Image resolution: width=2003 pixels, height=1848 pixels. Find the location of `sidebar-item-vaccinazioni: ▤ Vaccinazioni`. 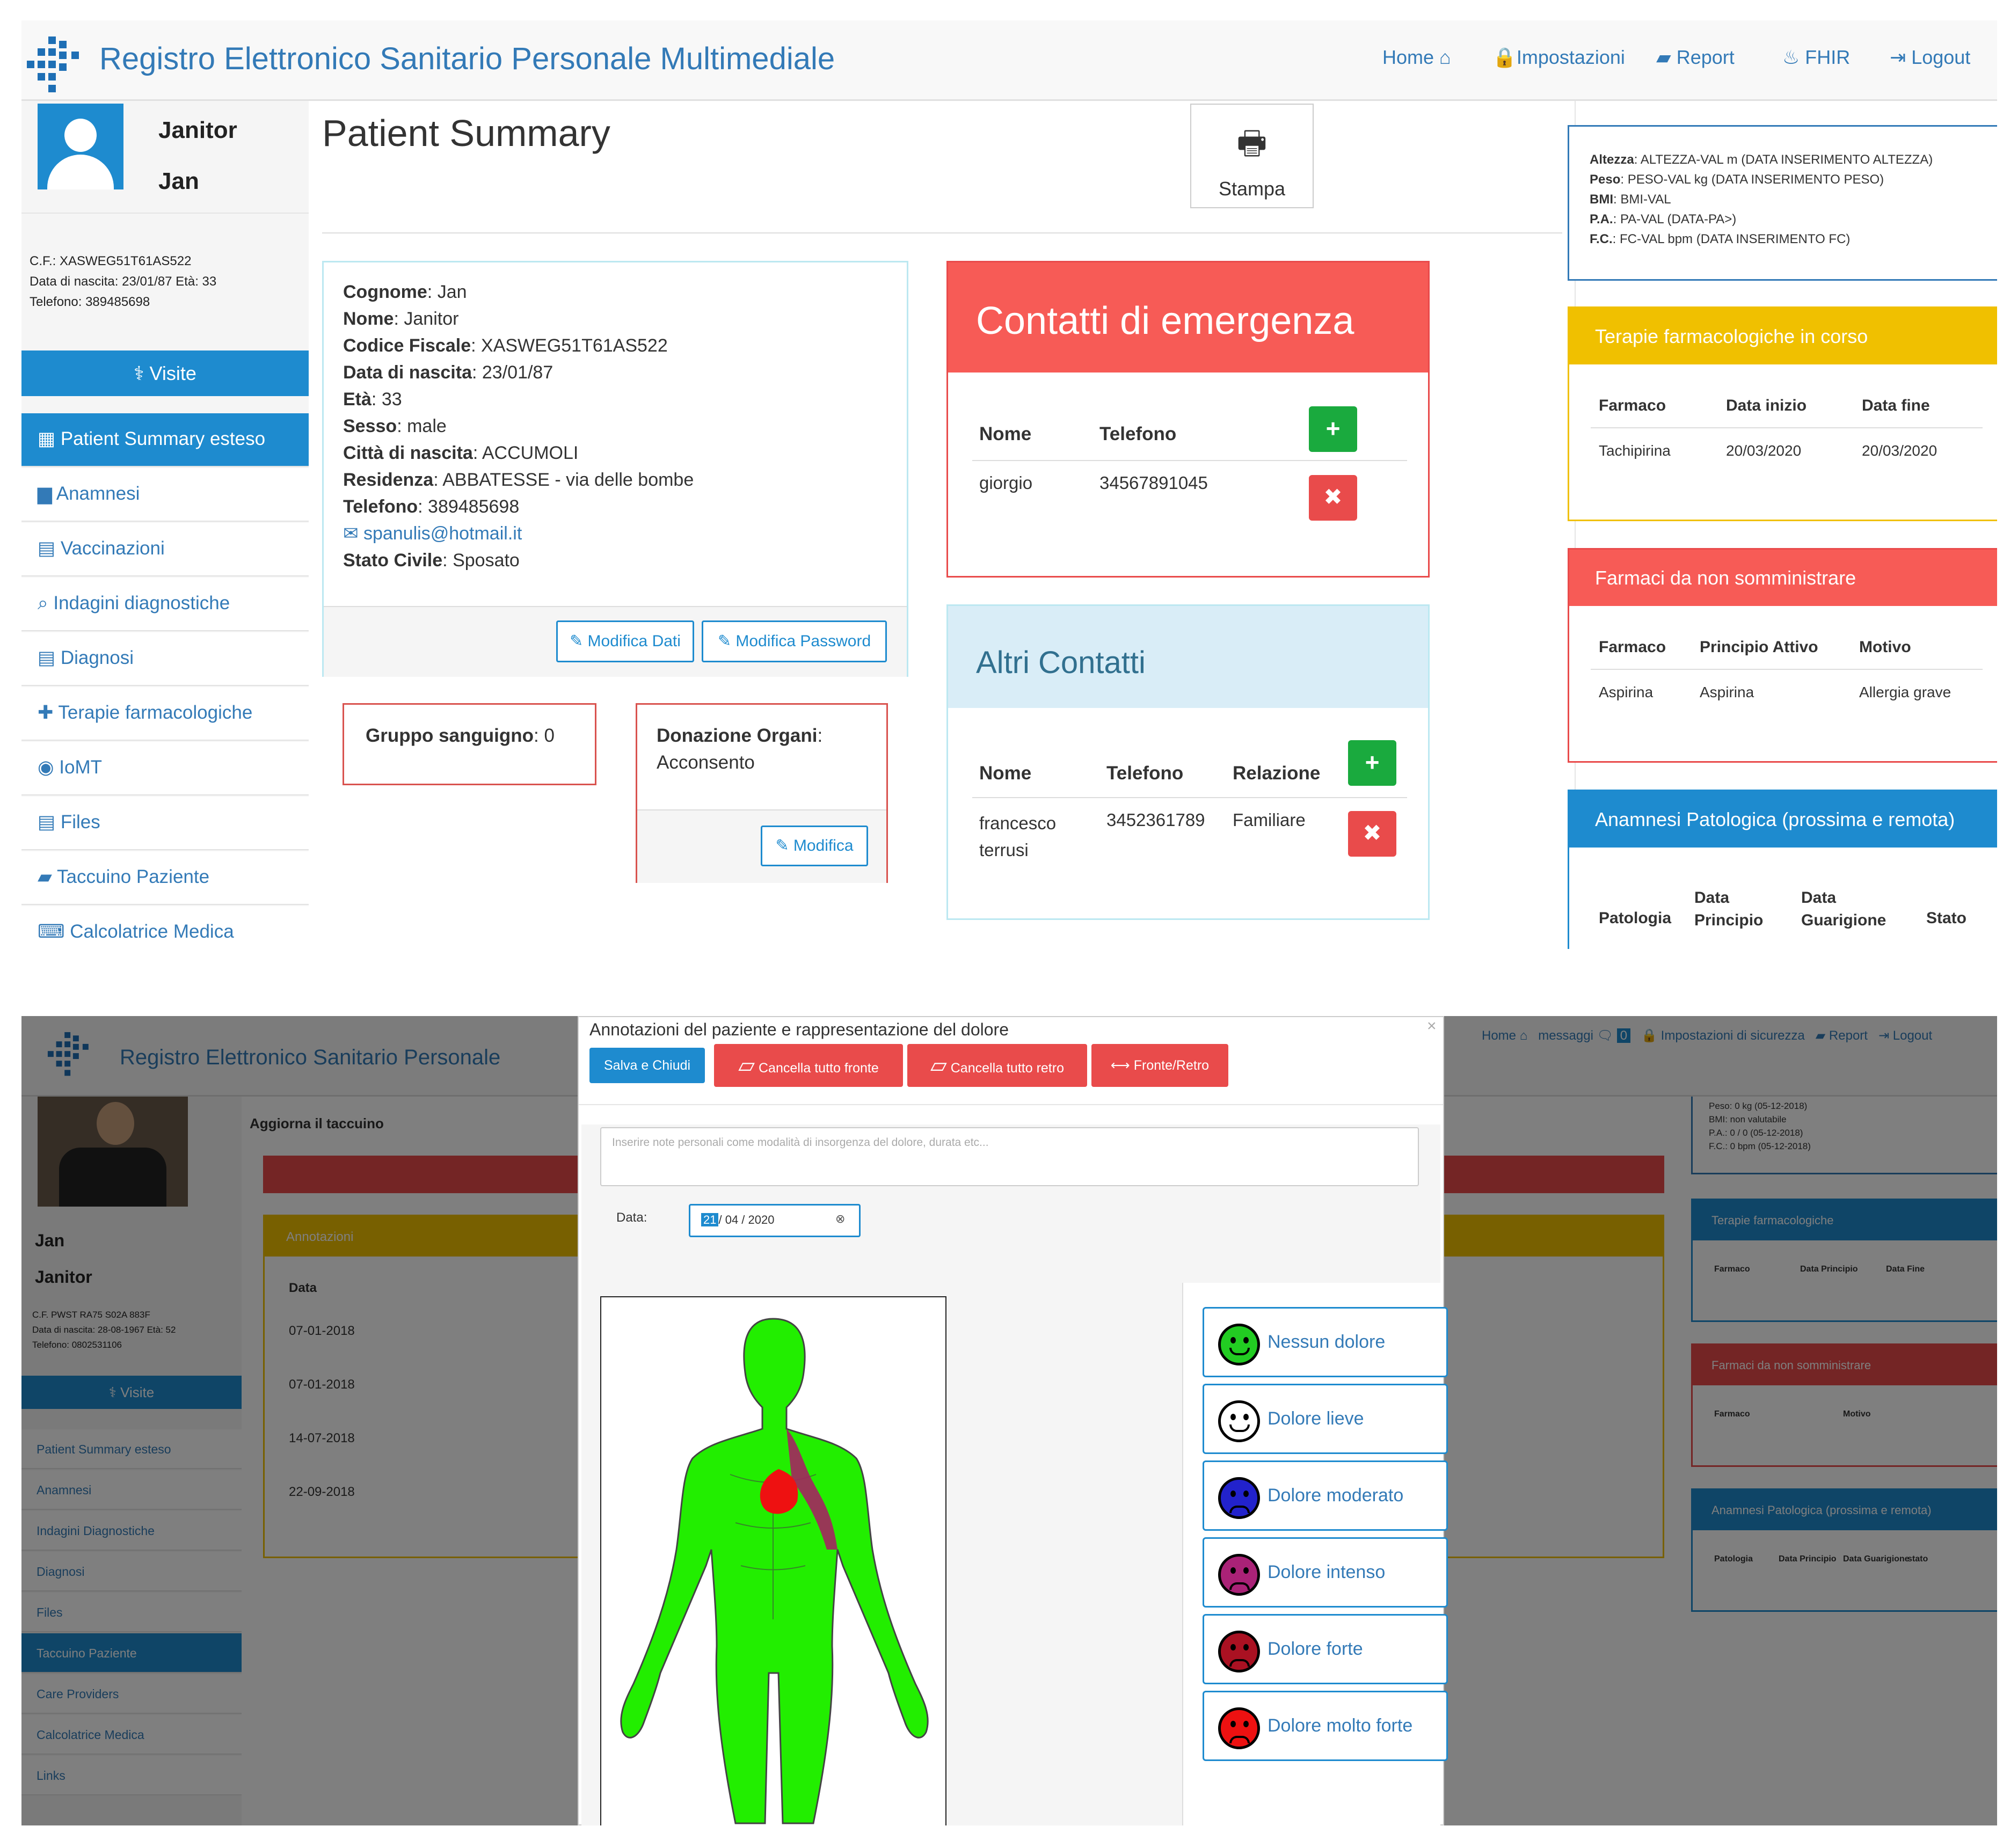

sidebar-item-vaccinazioni: ▤ Vaccinazioni is located at coordinates (165, 549).